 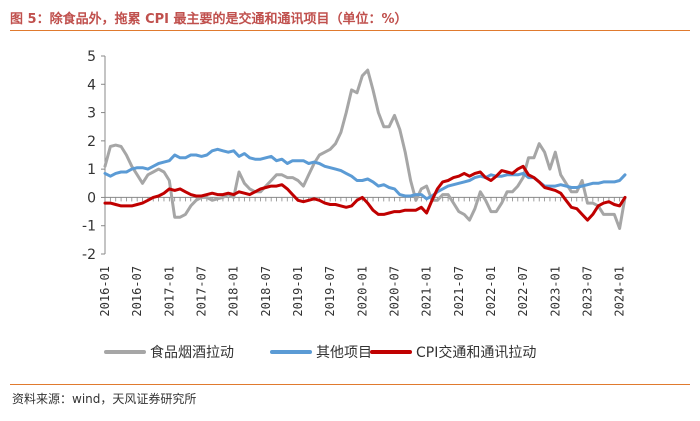 I want to click on y-tick-label: 2, so click(x=91, y=142).